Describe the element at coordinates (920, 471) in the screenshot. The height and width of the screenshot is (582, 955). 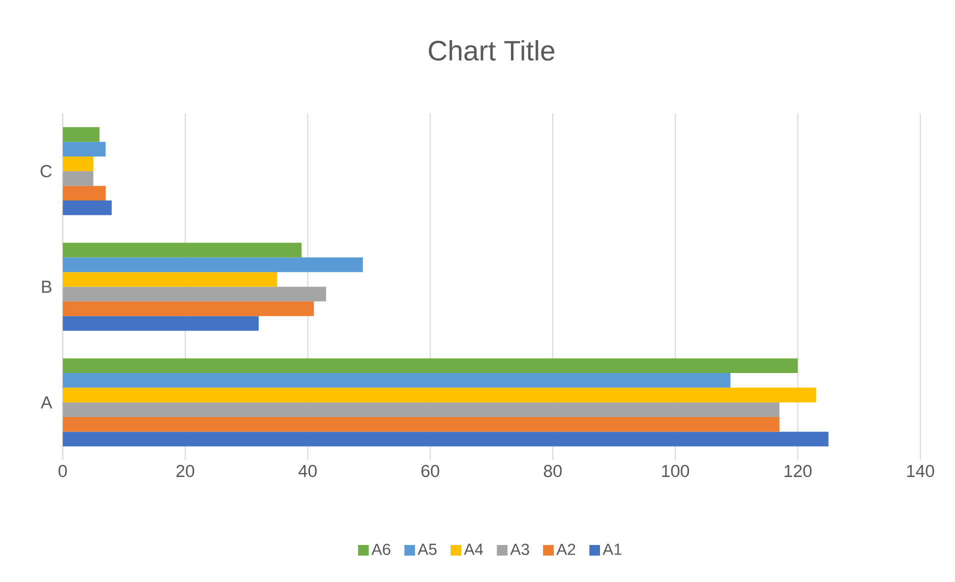
I see `x-tick-label: 140` at that location.